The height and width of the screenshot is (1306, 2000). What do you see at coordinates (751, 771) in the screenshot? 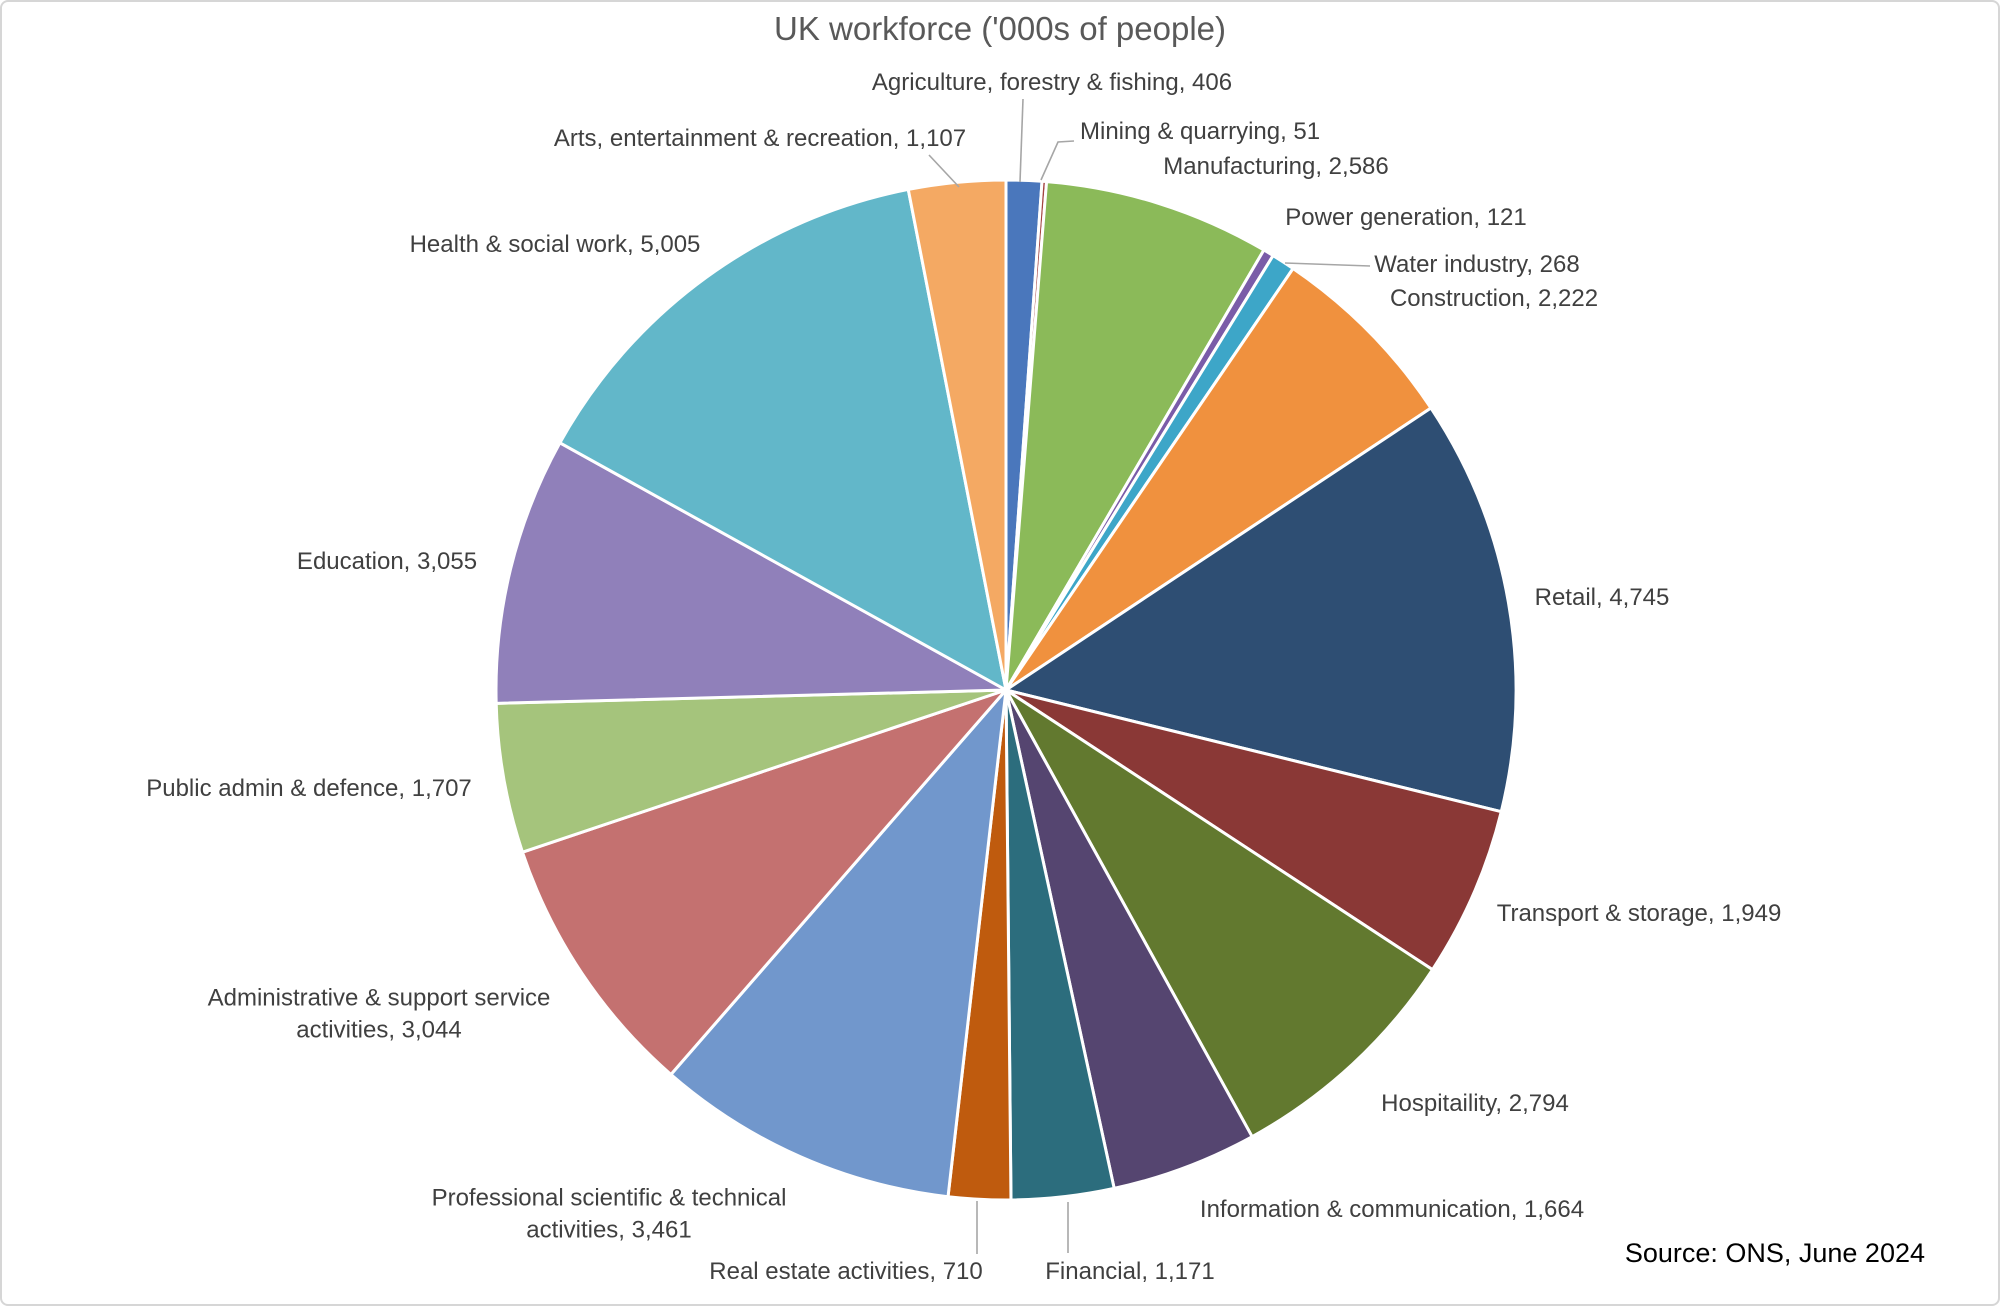
I see `pie-slice-public-admin-defence` at bounding box center [751, 771].